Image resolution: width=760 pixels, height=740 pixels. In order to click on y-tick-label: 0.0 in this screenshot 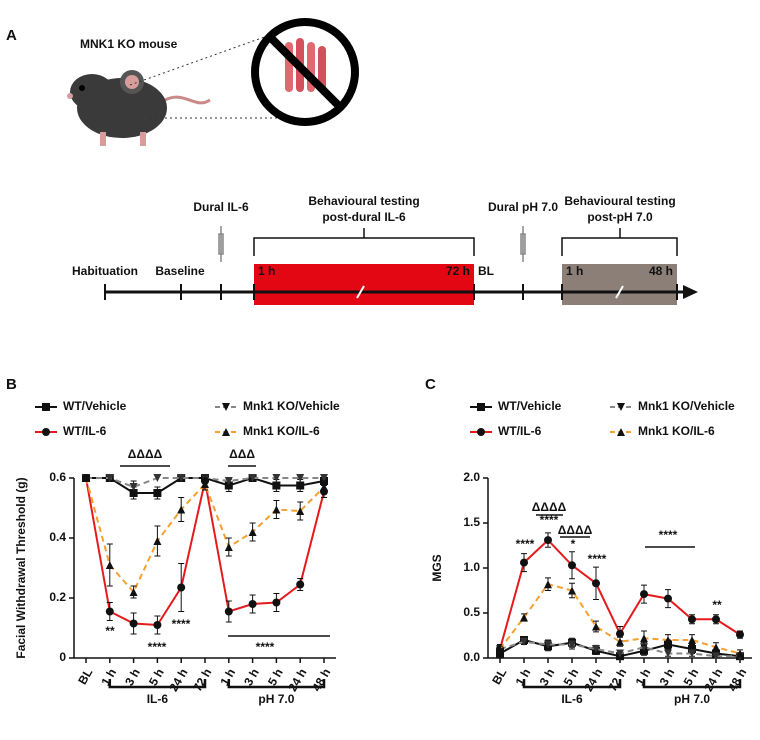, I will do `click(471, 657)`.